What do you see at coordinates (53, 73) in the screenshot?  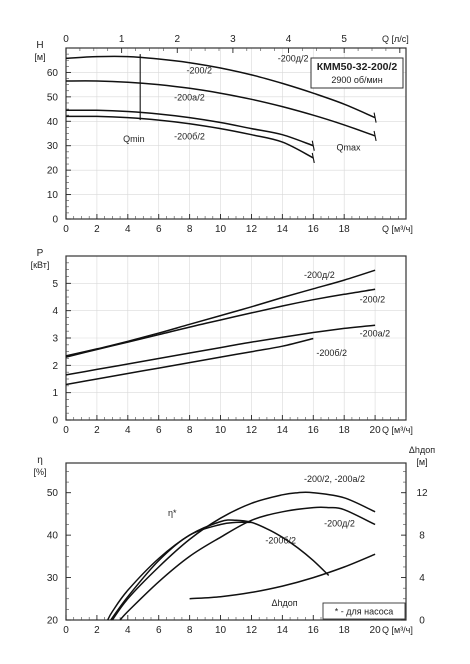 I see `y-tick-label: 60` at bounding box center [53, 73].